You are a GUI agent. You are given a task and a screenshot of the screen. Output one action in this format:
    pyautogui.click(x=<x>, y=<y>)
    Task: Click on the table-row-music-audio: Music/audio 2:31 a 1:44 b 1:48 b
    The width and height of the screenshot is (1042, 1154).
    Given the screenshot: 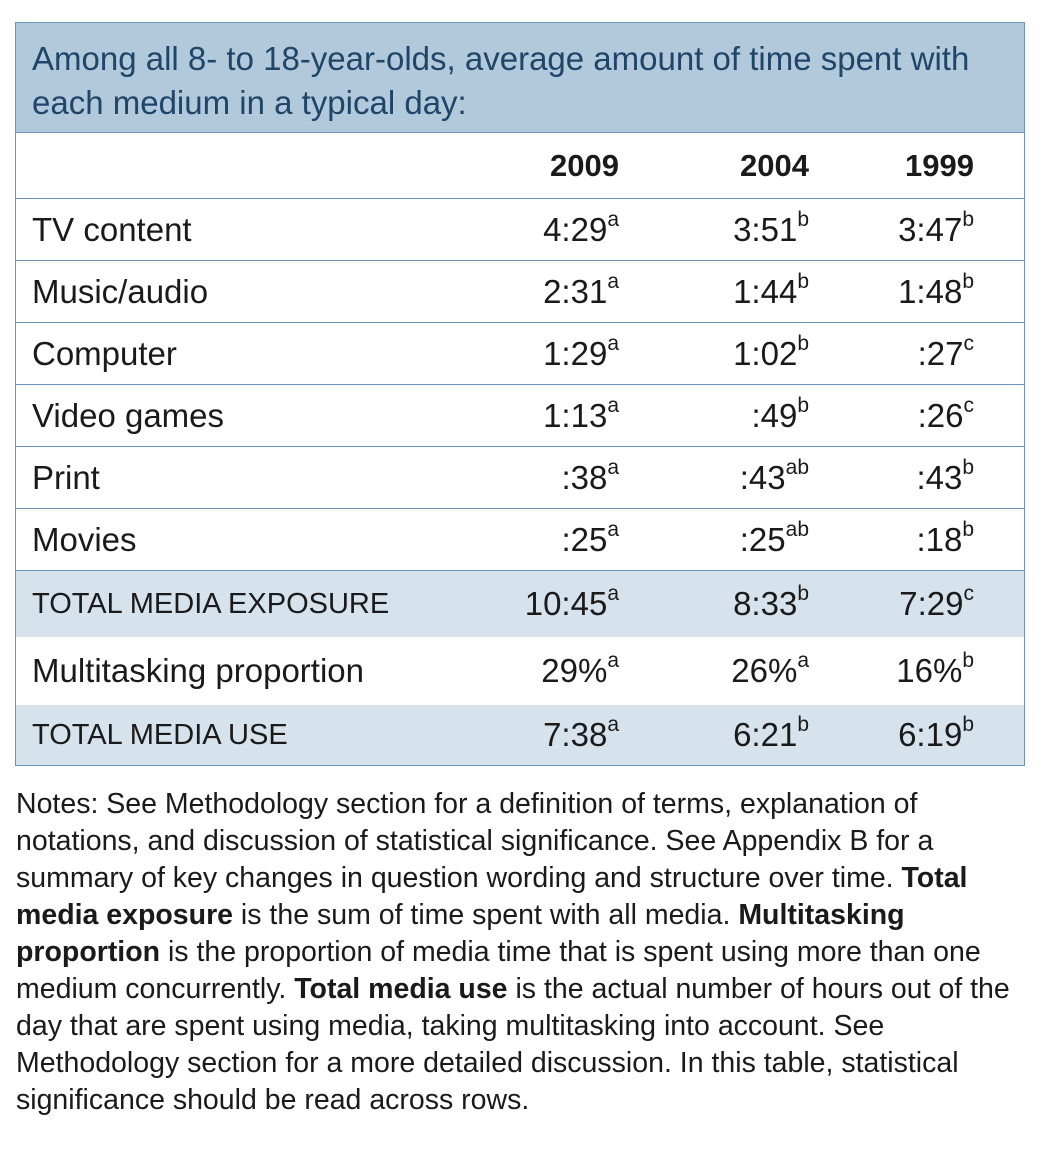 What is the action you would take?
    pyautogui.click(x=520, y=292)
    